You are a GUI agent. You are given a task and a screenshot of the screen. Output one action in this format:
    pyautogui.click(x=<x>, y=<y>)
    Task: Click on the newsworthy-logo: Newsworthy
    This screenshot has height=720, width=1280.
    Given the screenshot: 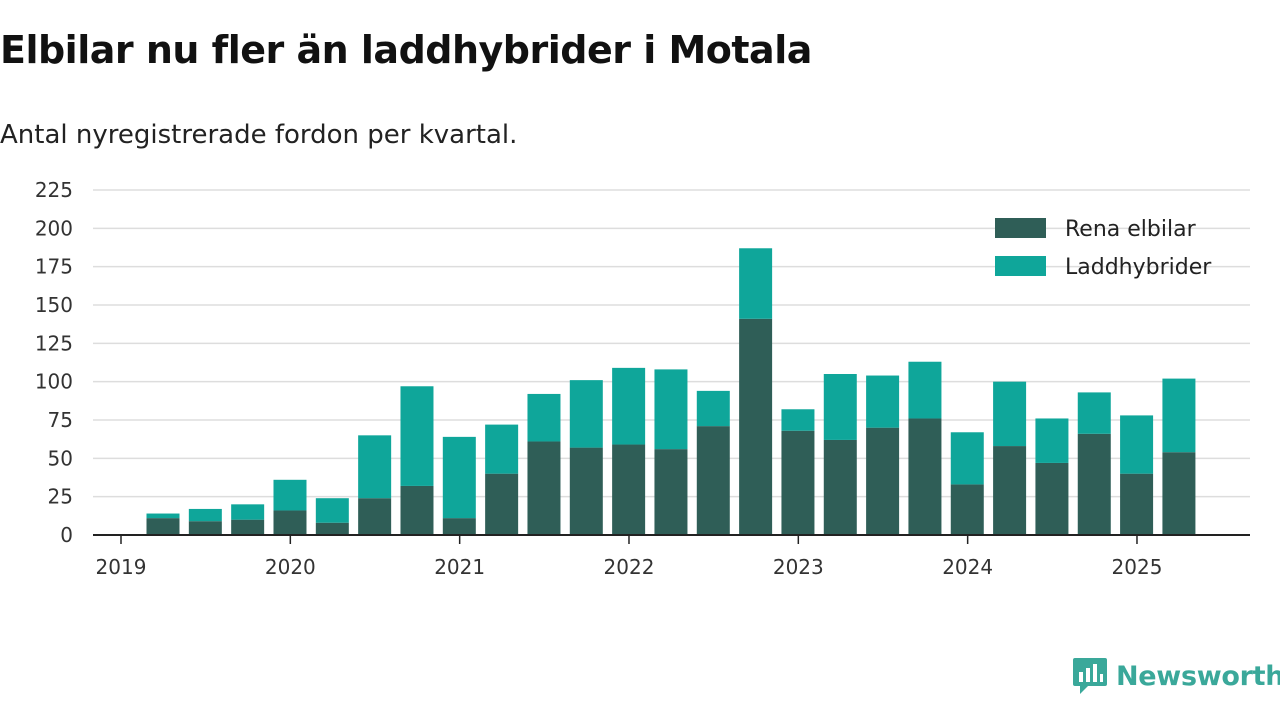 What is the action you would take?
    pyautogui.click(x=1176, y=676)
    